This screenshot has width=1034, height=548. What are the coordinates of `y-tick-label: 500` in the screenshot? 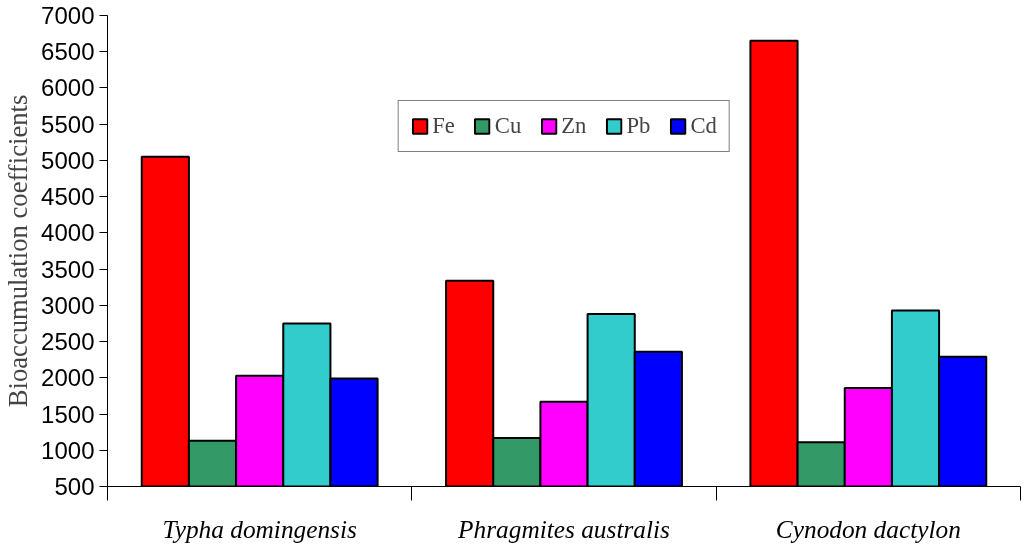 It's located at (74, 486).